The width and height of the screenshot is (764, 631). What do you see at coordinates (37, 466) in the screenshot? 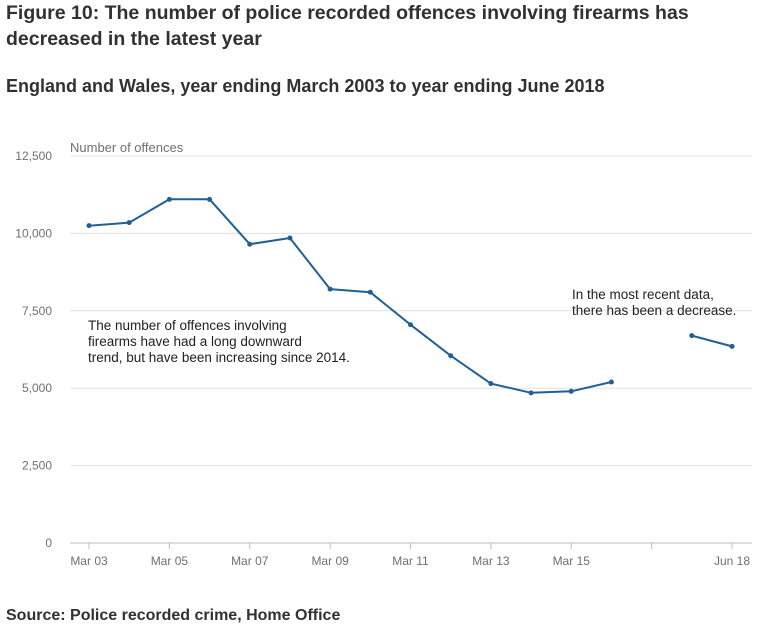
I see `y-tick-label: 2,500` at bounding box center [37, 466].